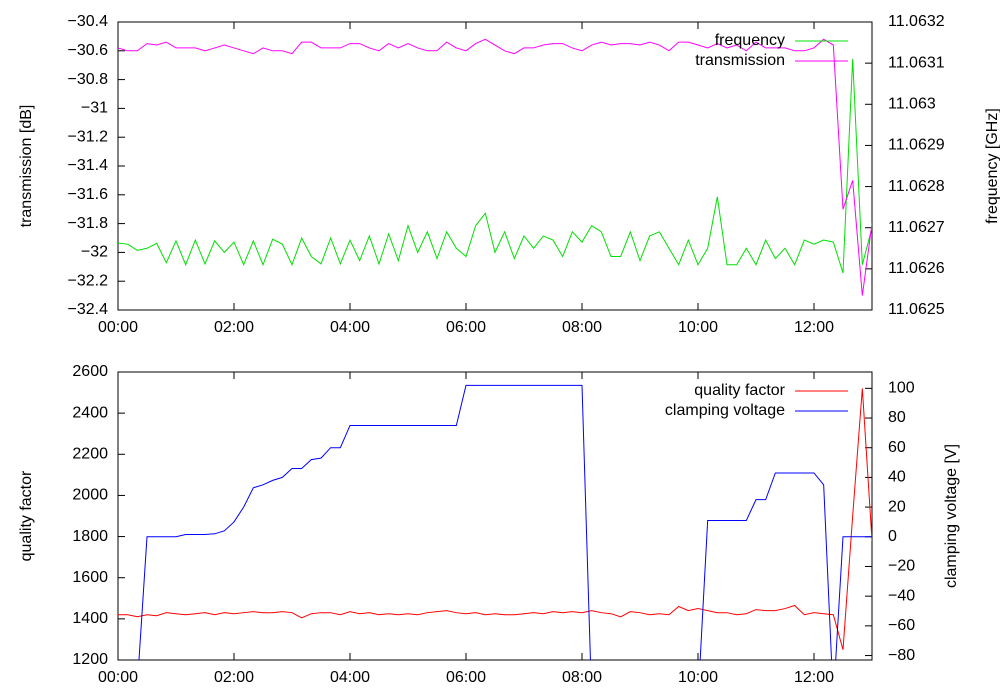 The height and width of the screenshot is (700, 1000). I want to click on y-tick-label: 2600, so click(90, 371).